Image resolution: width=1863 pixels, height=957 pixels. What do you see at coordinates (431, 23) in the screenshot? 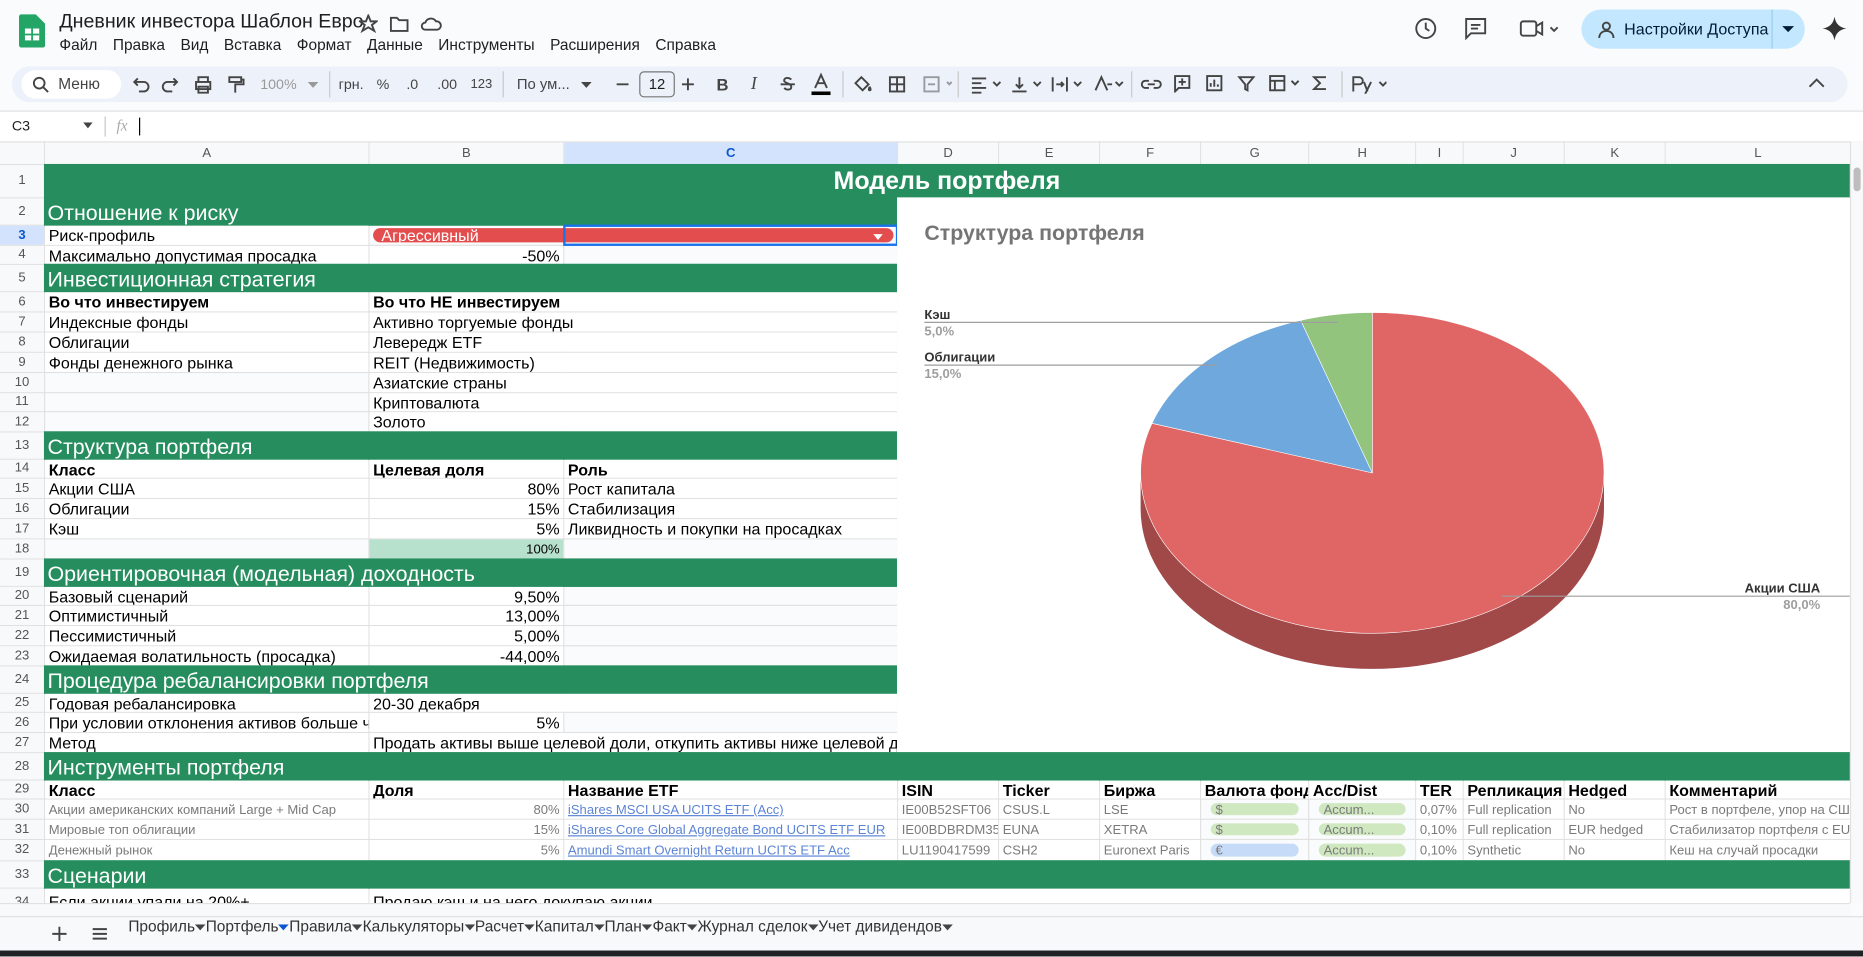
I see `cloud-icon` at bounding box center [431, 23].